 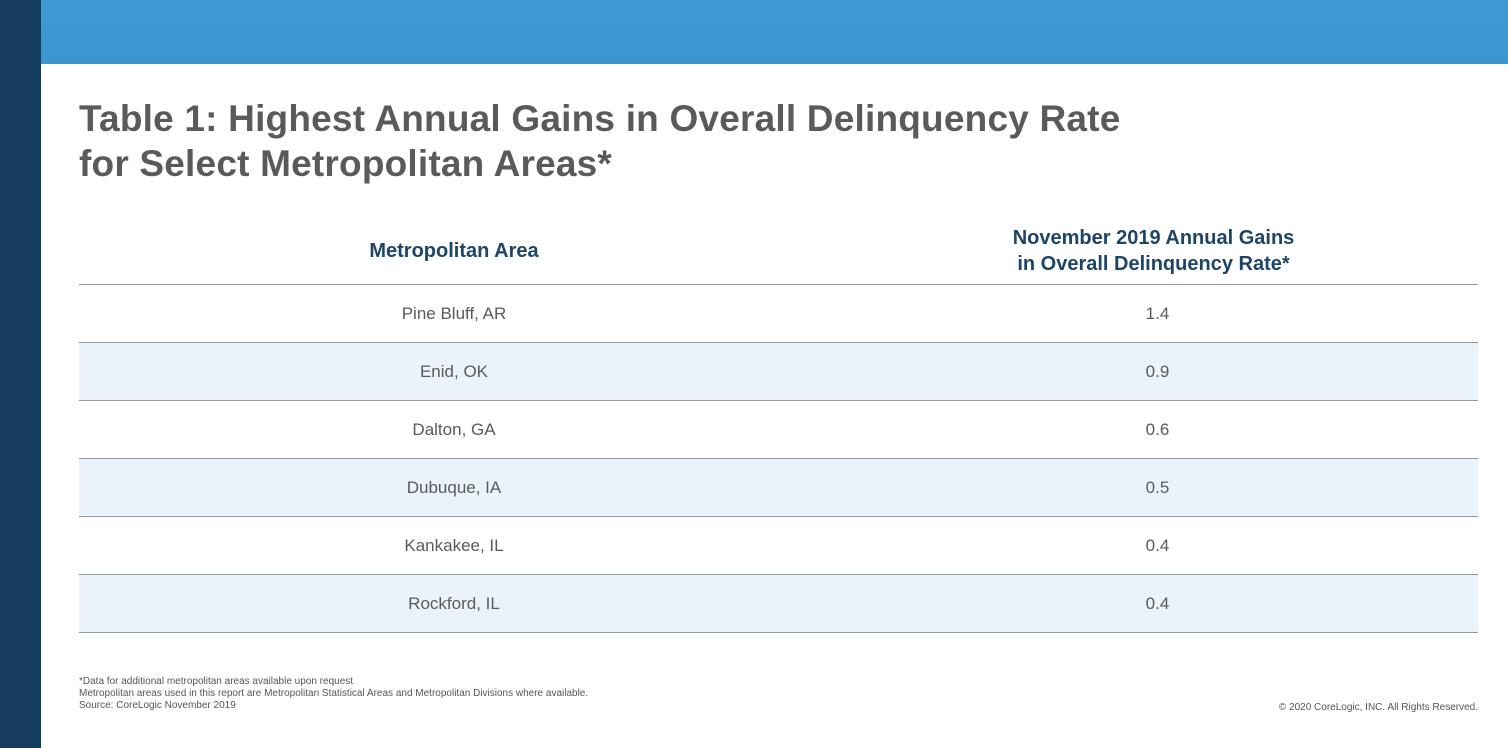 What do you see at coordinates (346, 163) in the screenshot?
I see `table-title-line-2: for Select Metropolitan Areas*` at bounding box center [346, 163].